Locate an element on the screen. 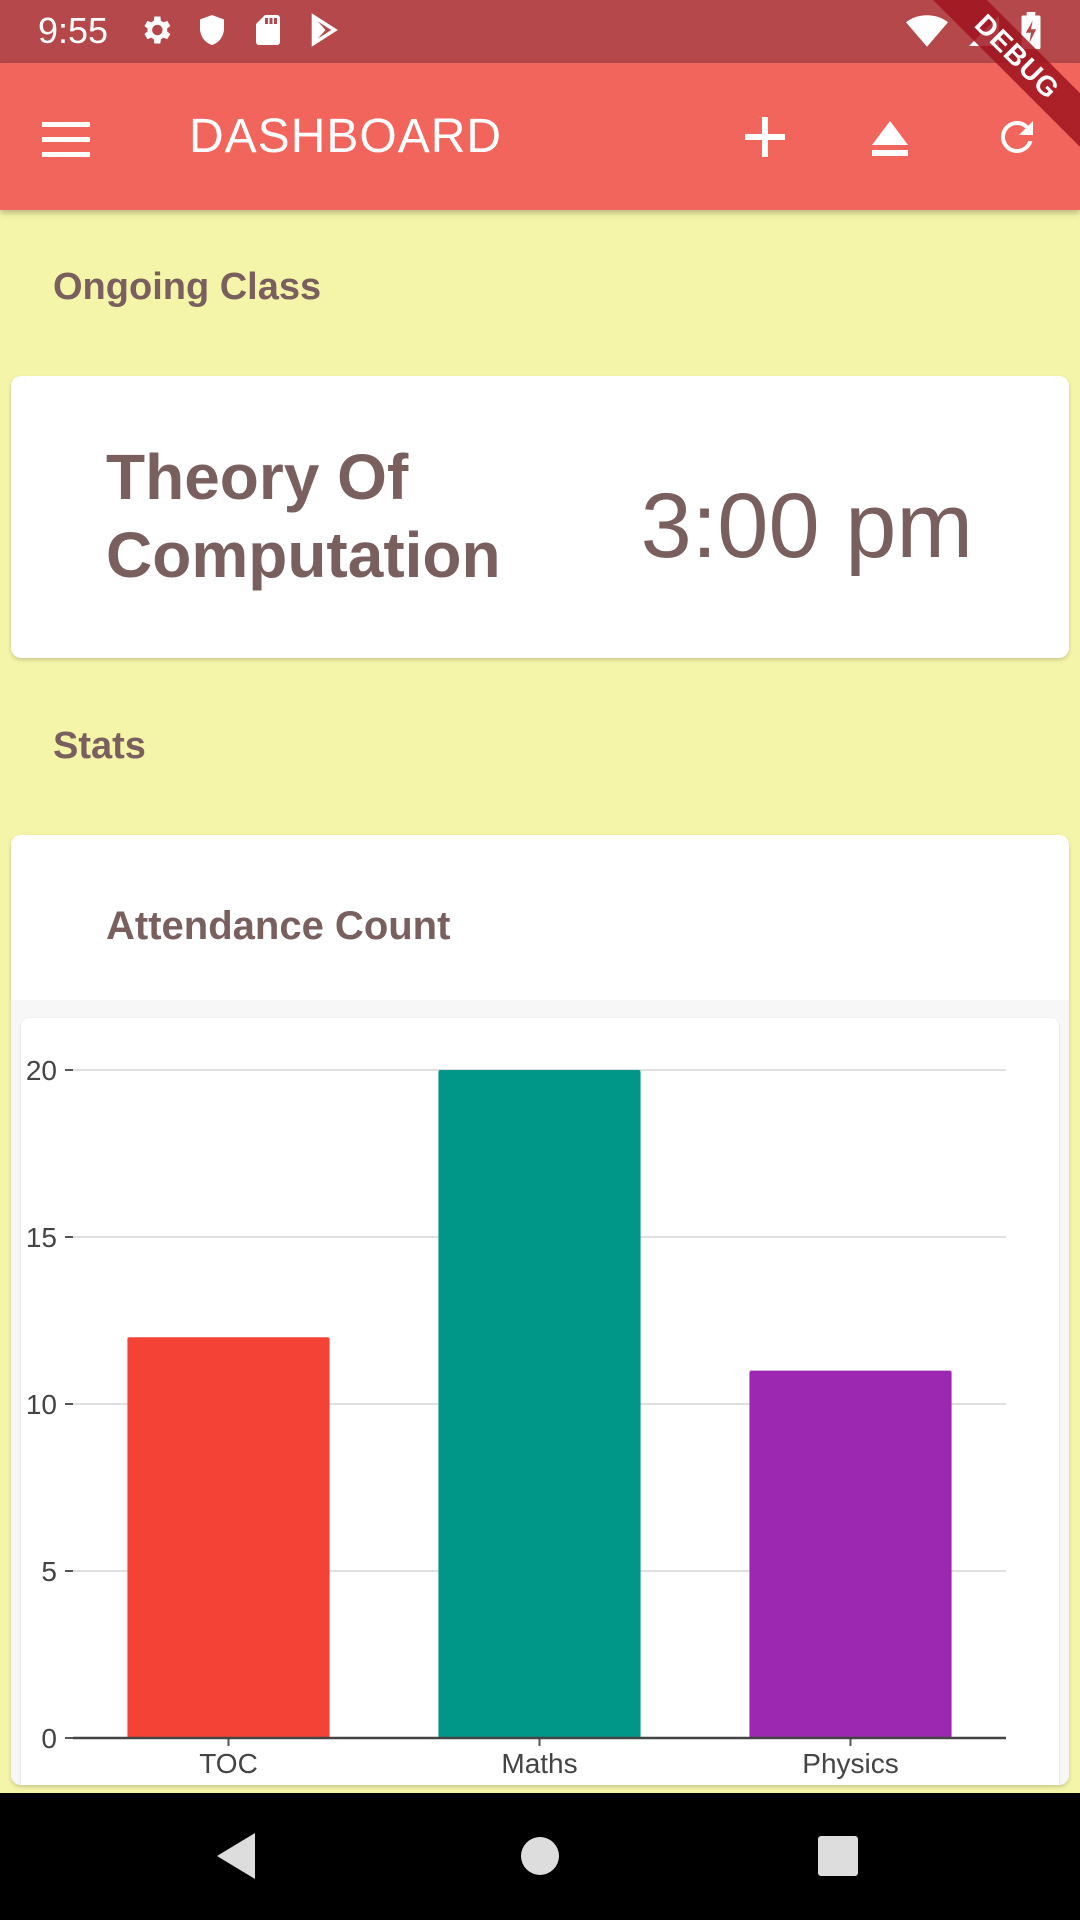 This screenshot has height=1920, width=1080. add-icon is located at coordinates (765, 137).